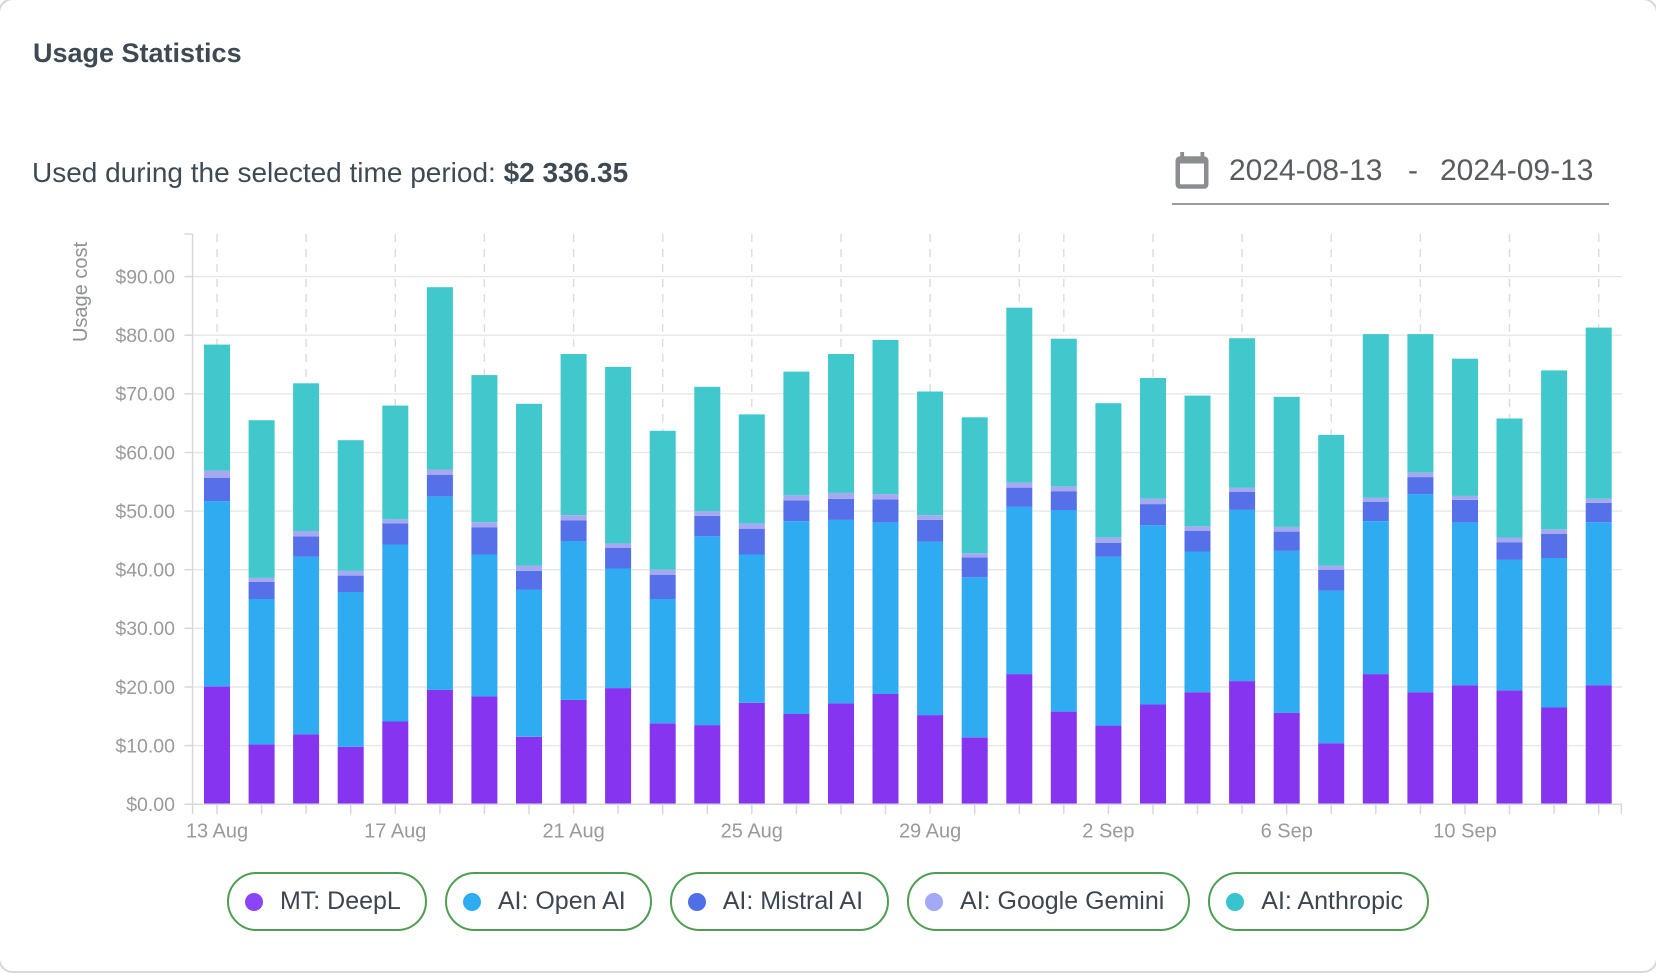  Describe the element at coordinates (145, 395) in the screenshot. I see `svg-text: $70.00` at that location.